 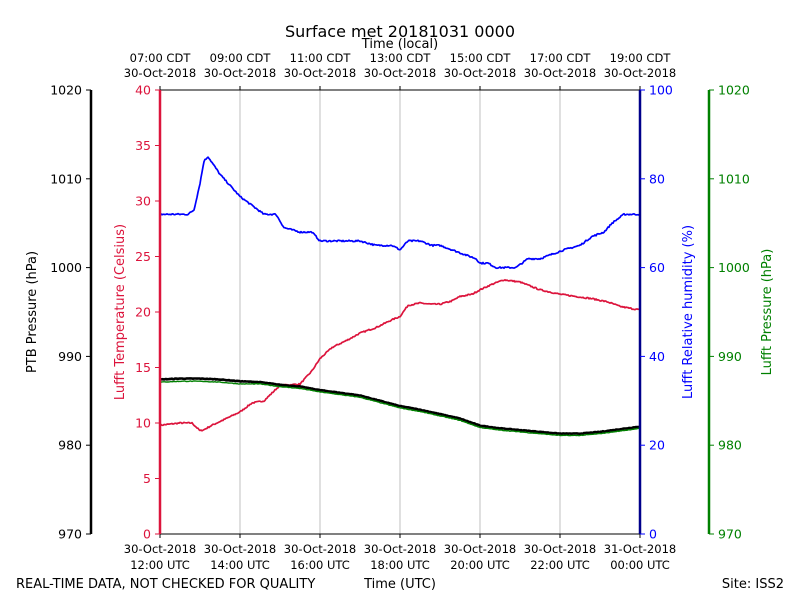 What do you see at coordinates (147, 534) in the screenshot?
I see `temperature-tick-label: 0` at bounding box center [147, 534].